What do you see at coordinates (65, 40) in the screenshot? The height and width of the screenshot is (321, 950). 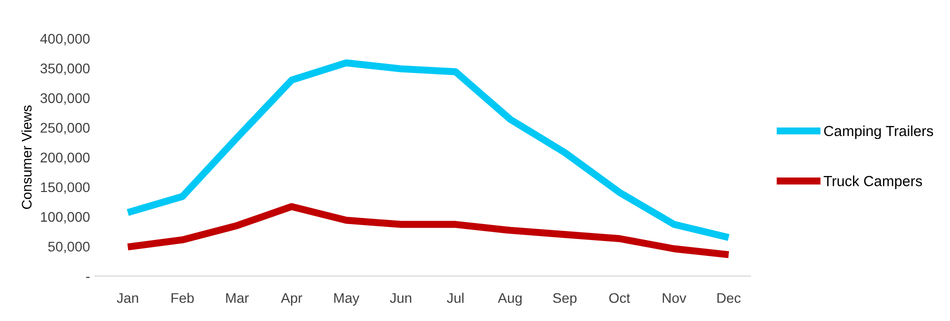 I see `y-tick-label: 400,000` at bounding box center [65, 40].